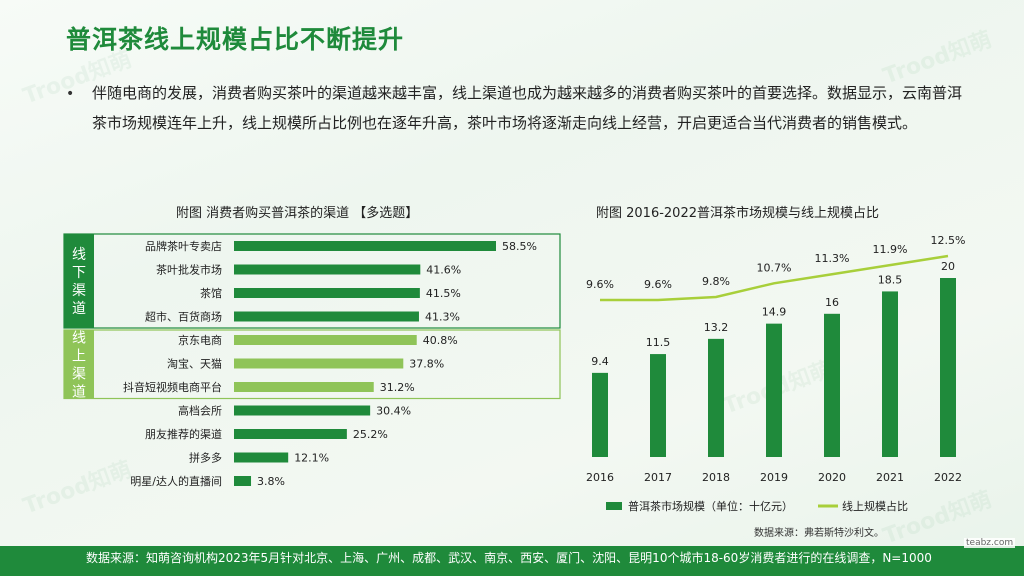 The width and height of the screenshot is (1024, 576). What do you see at coordinates (426, 364) in the screenshot?
I see `channel-value-label: 37.8%` at bounding box center [426, 364].